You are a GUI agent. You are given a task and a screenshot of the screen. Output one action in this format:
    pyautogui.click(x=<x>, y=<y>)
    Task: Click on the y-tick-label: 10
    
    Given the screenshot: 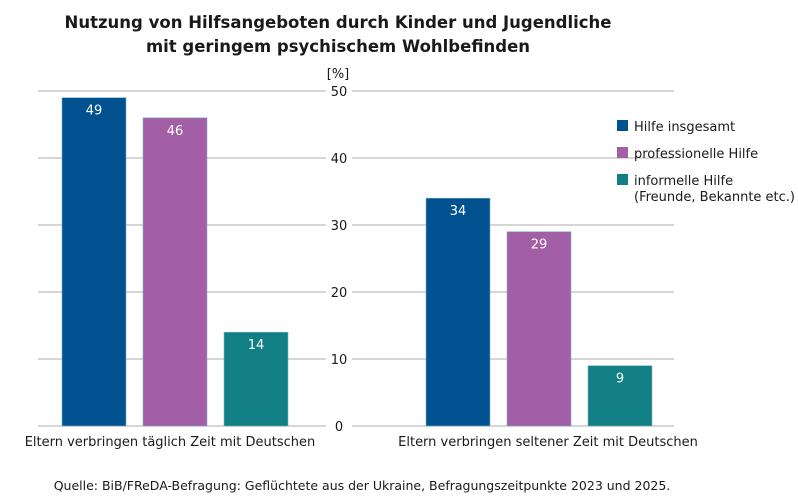 What is the action you would take?
    pyautogui.click(x=339, y=360)
    